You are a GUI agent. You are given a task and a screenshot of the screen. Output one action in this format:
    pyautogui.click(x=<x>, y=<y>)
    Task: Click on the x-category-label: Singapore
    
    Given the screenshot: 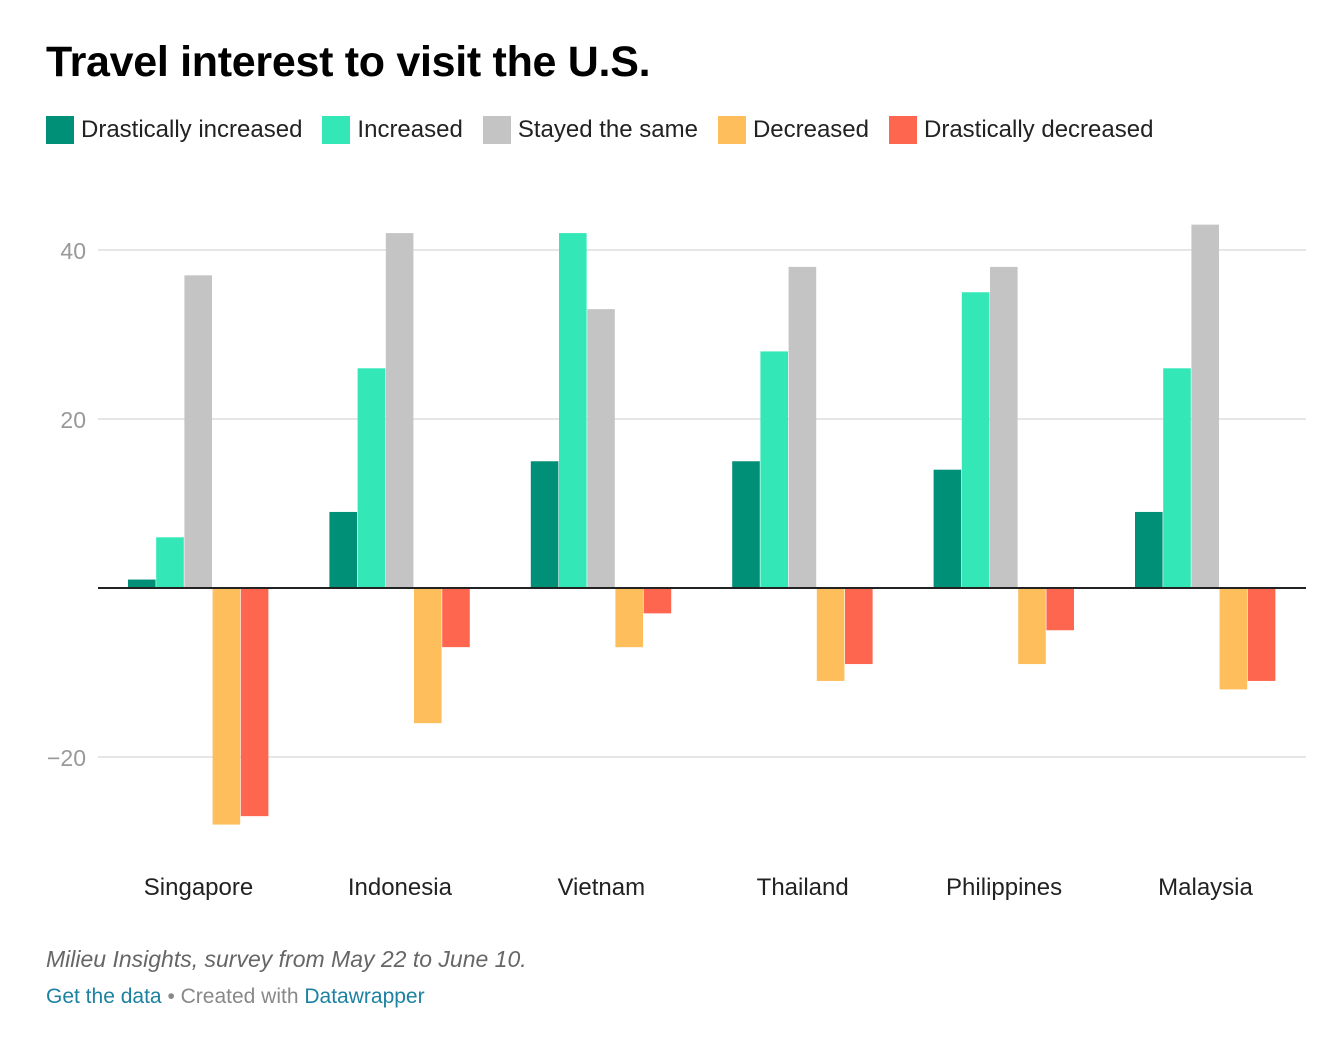 What is the action you would take?
    pyautogui.click(x=198, y=887)
    